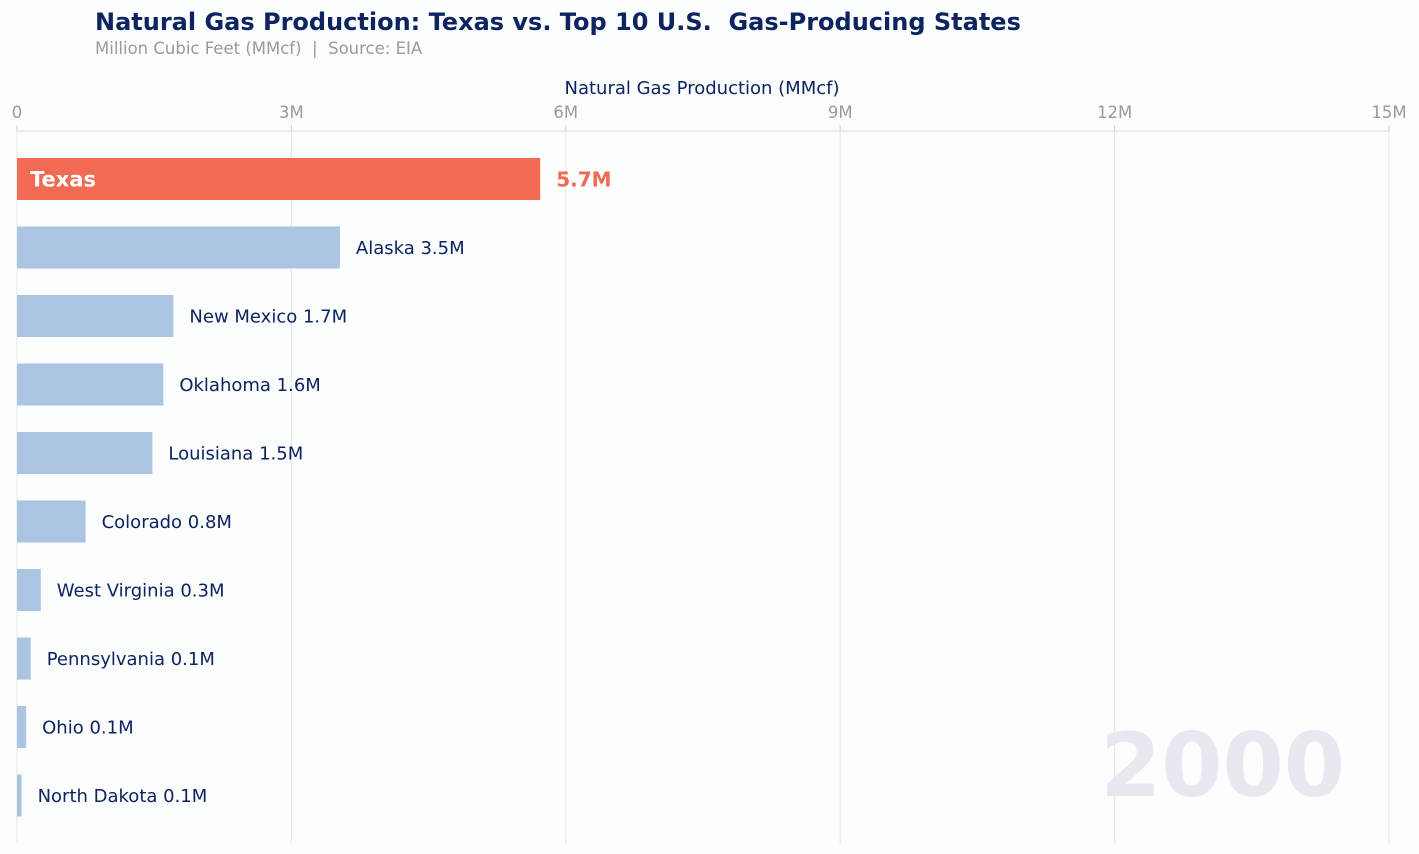 The image size is (1419, 854). Describe the element at coordinates (583, 180) in the screenshot. I see `bar-value-label: 5.7M` at that location.